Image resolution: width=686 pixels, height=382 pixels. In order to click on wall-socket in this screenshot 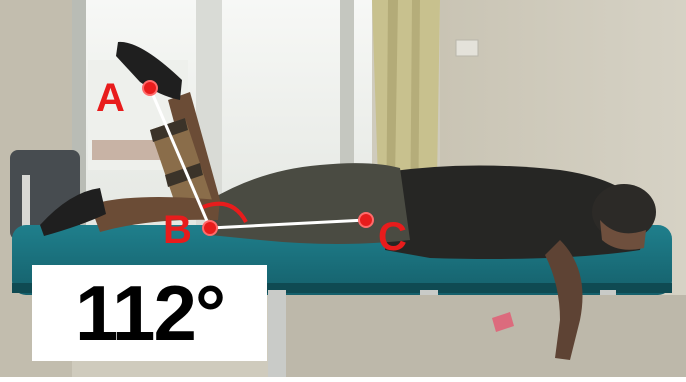, I will do `click(467, 48)`.